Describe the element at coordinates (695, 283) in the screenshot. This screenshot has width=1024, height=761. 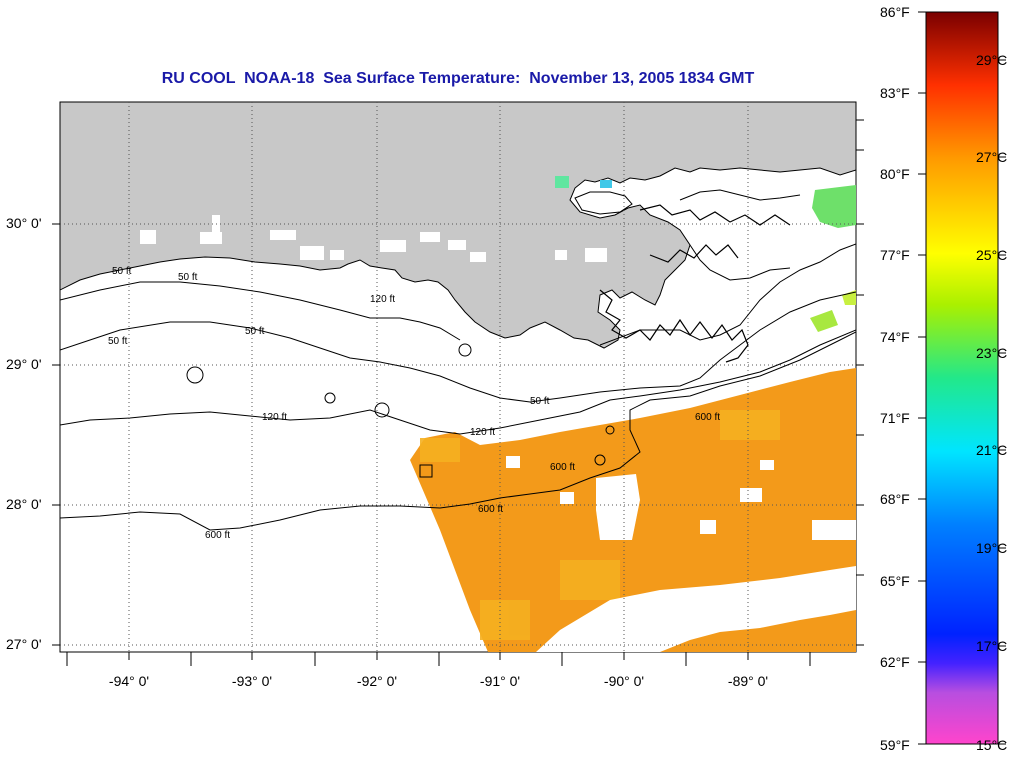
I see `delta-coastline` at that location.